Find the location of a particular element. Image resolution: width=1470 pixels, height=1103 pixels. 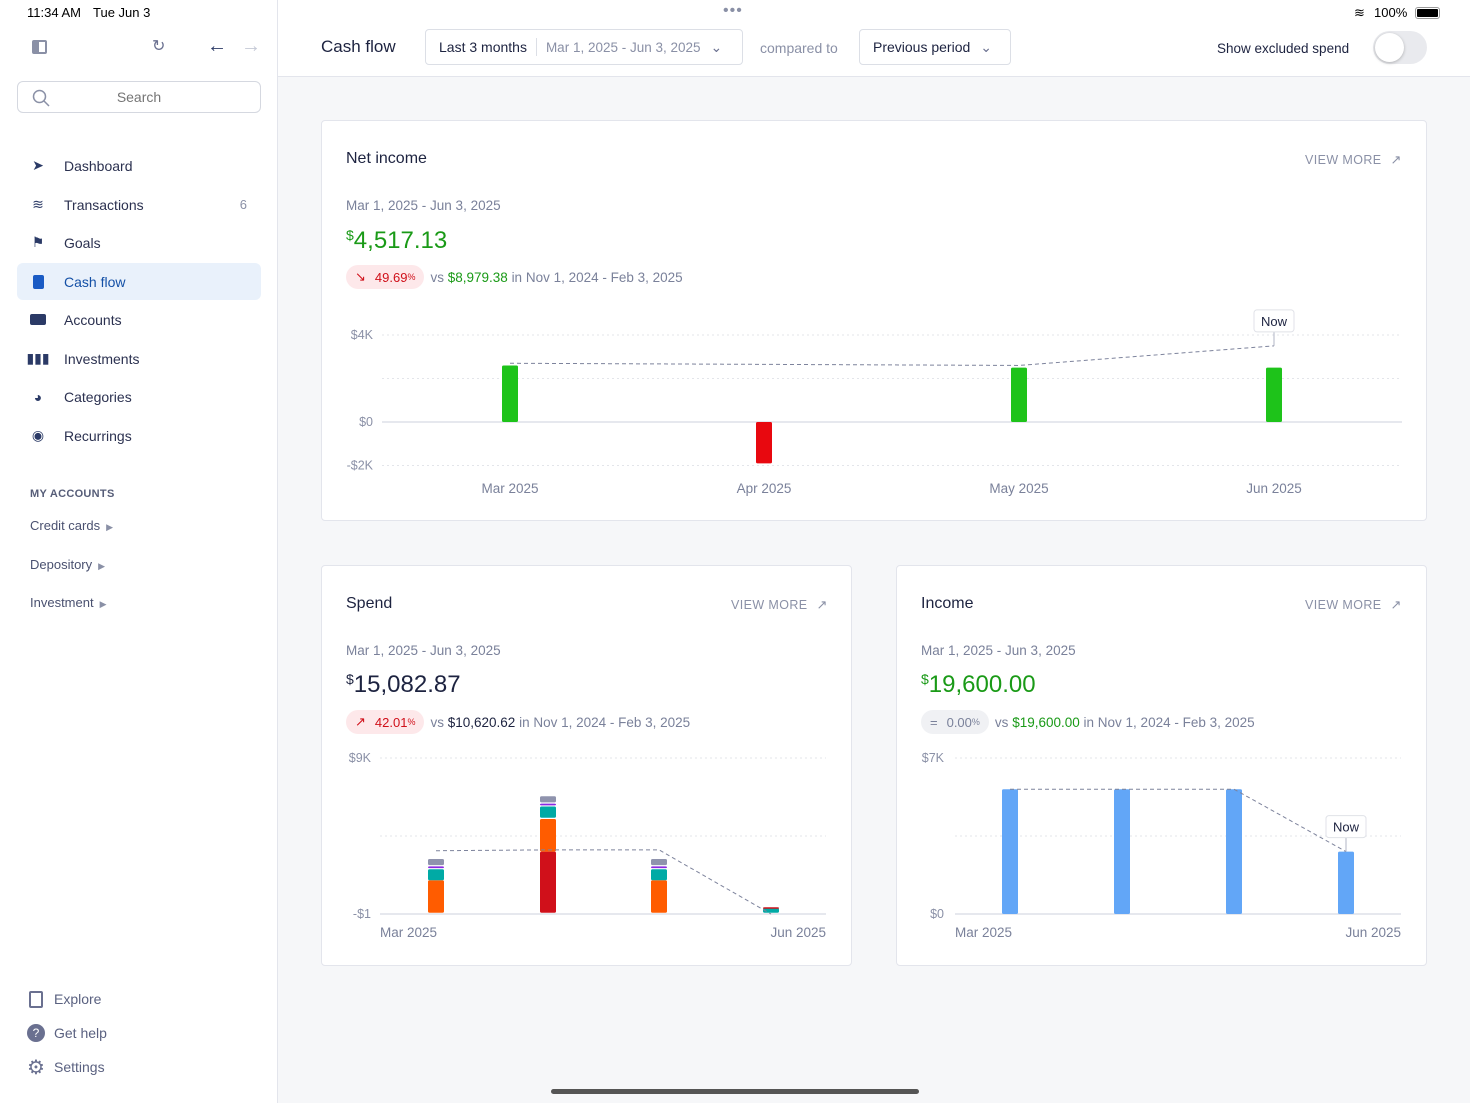

sidebar-item-investments: ▮▮▮ Investments is located at coordinates (139, 358).